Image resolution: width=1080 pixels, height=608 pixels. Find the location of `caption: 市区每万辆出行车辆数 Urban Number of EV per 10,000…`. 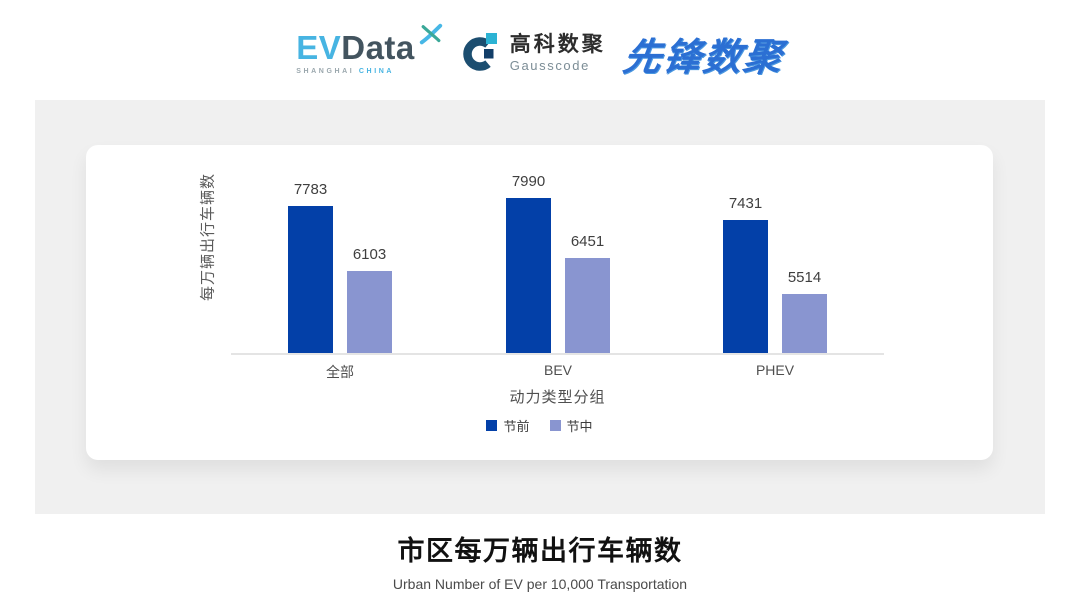

caption: 市区每万辆出行车辆数 Urban Number of EV per 10,000… is located at coordinates (540, 560).